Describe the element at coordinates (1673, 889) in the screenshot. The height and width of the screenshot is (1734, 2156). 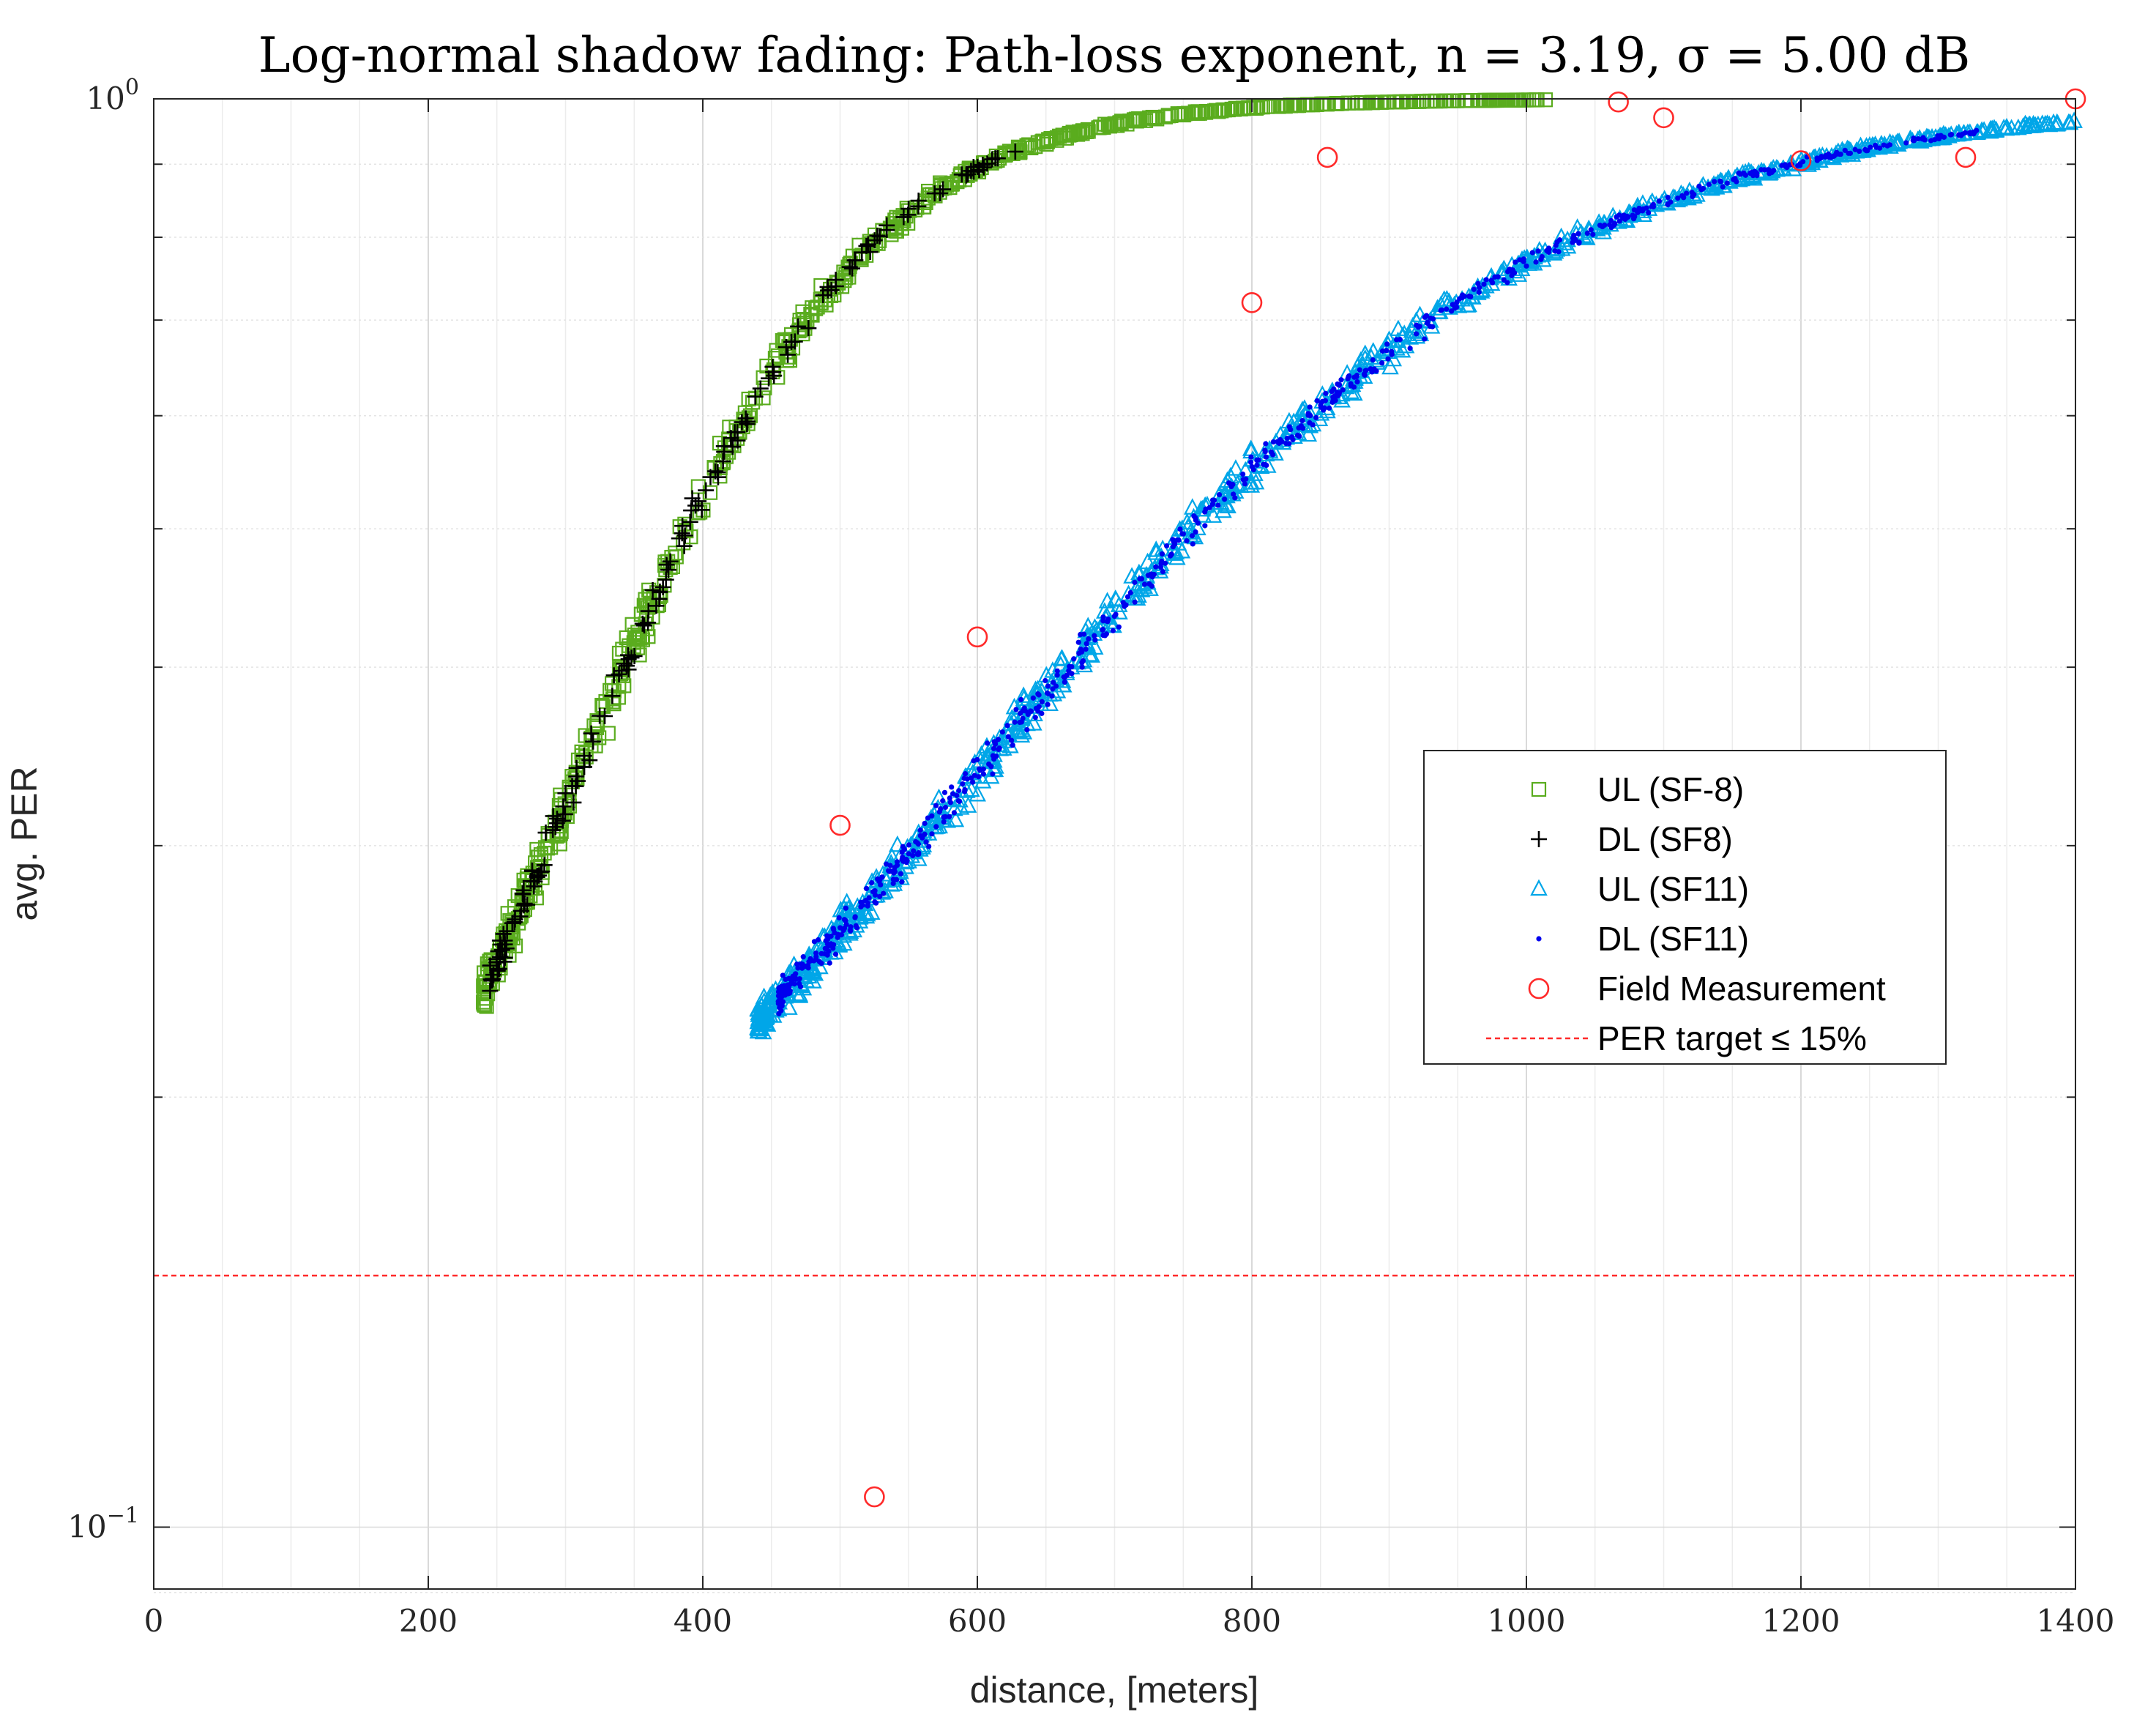
I see `legend-label: UL (SF11)` at that location.